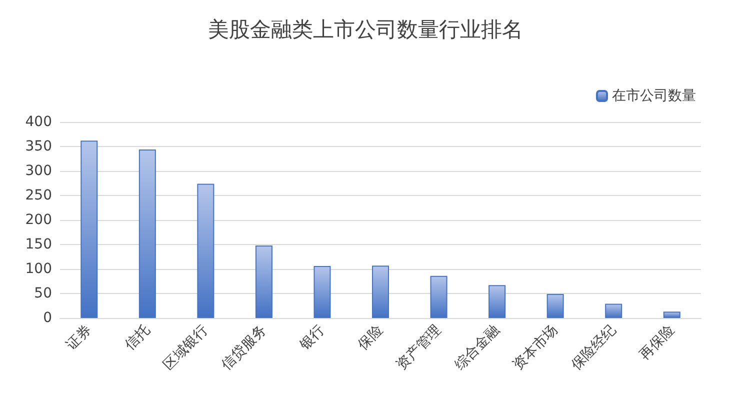  What do you see at coordinates (38, 171) in the screenshot?
I see `y-tick-label: 300` at bounding box center [38, 171].